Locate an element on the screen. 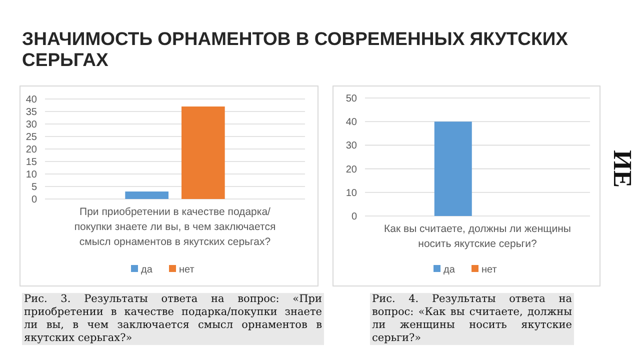 This screenshot has width=640, height=360. text: Рис. 3. Результаты ответа на вопрос: «При приобретении в качестве подарка/покупки знаете ли вы, в чем заключается смысл орнаментов в якутских серьгах?» is located at coordinates (173, 319).